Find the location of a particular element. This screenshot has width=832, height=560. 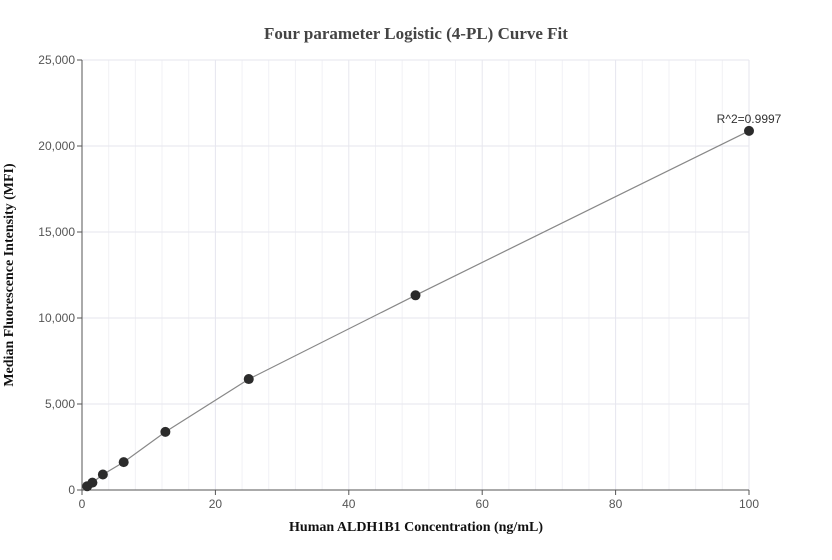

y-tick-label: 5,000 is located at coordinates (60, 404).